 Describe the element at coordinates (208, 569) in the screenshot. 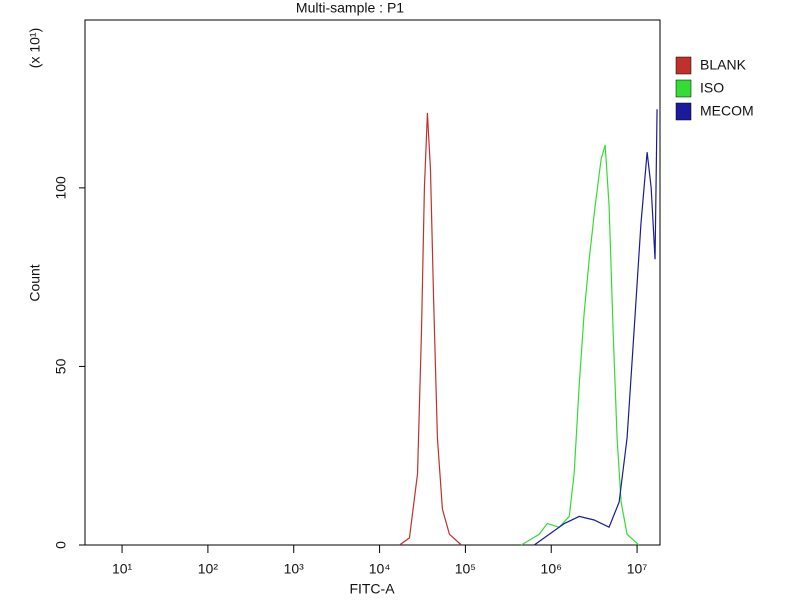

I see `x-tick-label: 10²` at that location.